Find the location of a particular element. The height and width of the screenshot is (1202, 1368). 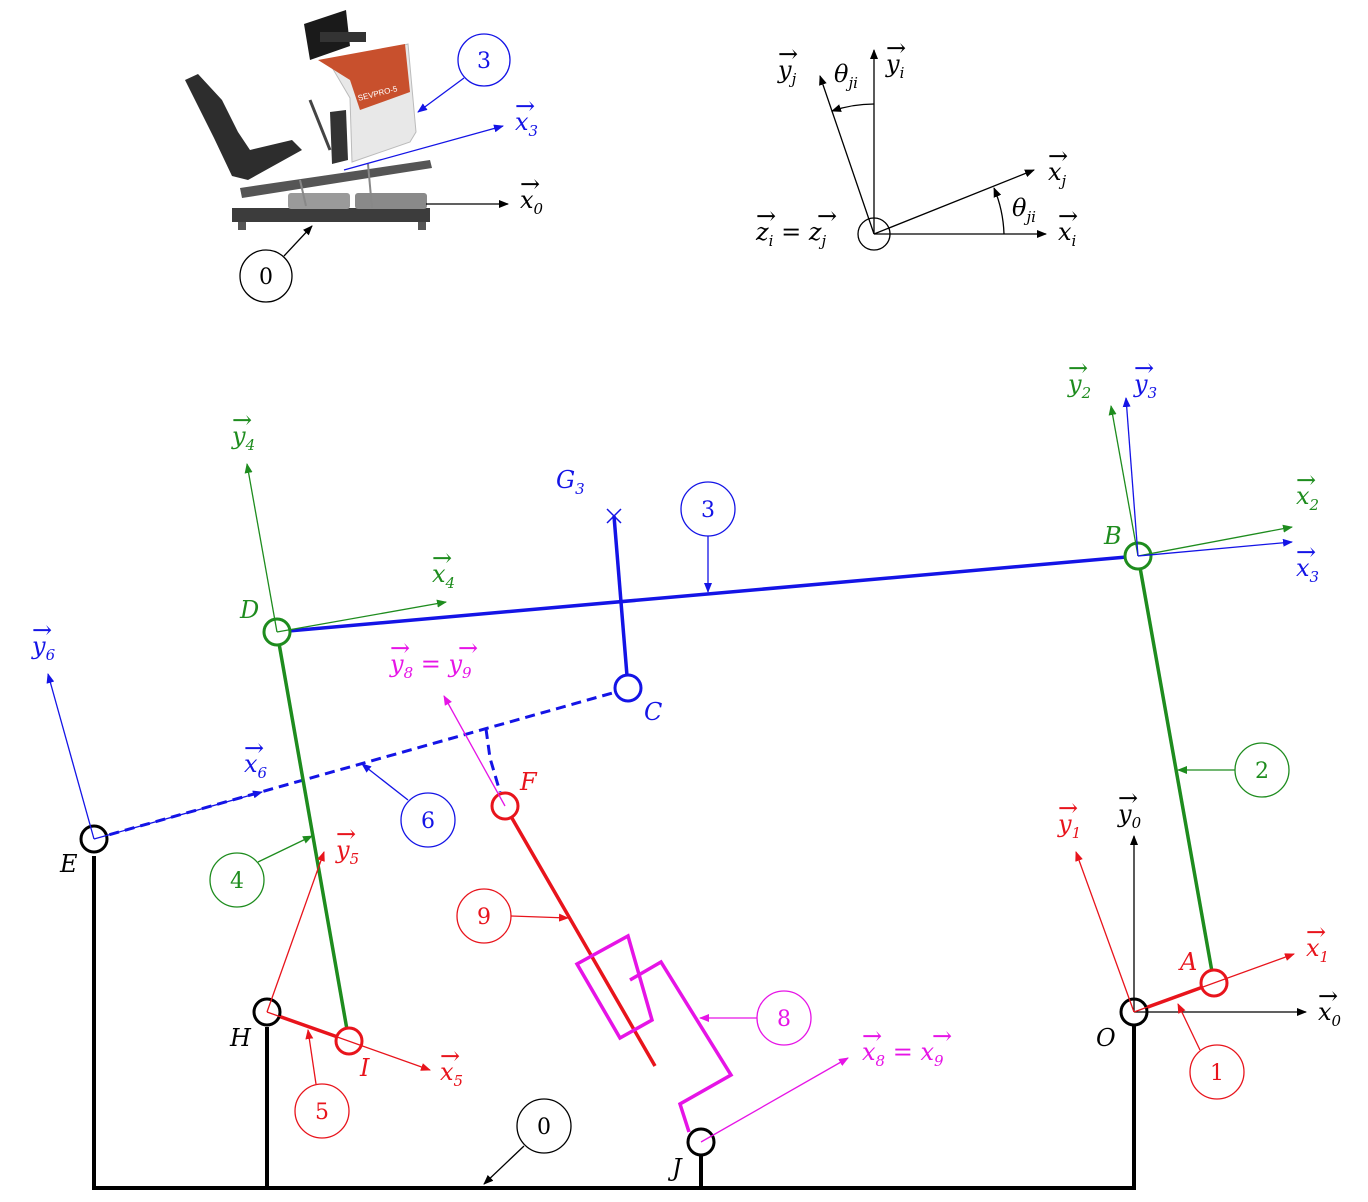

part-1-leader is located at coordinates (1189, 1027).